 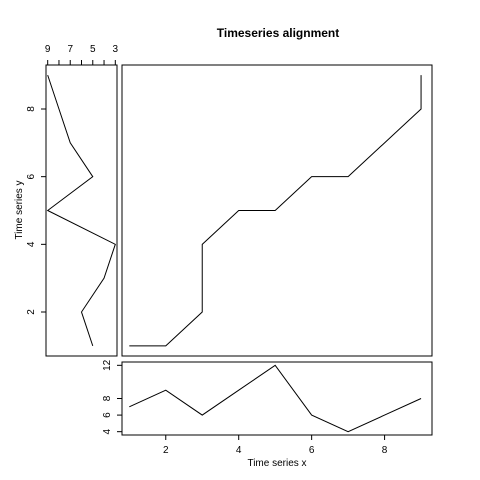 I want to click on x-tick-label: 4, so click(x=239, y=450).